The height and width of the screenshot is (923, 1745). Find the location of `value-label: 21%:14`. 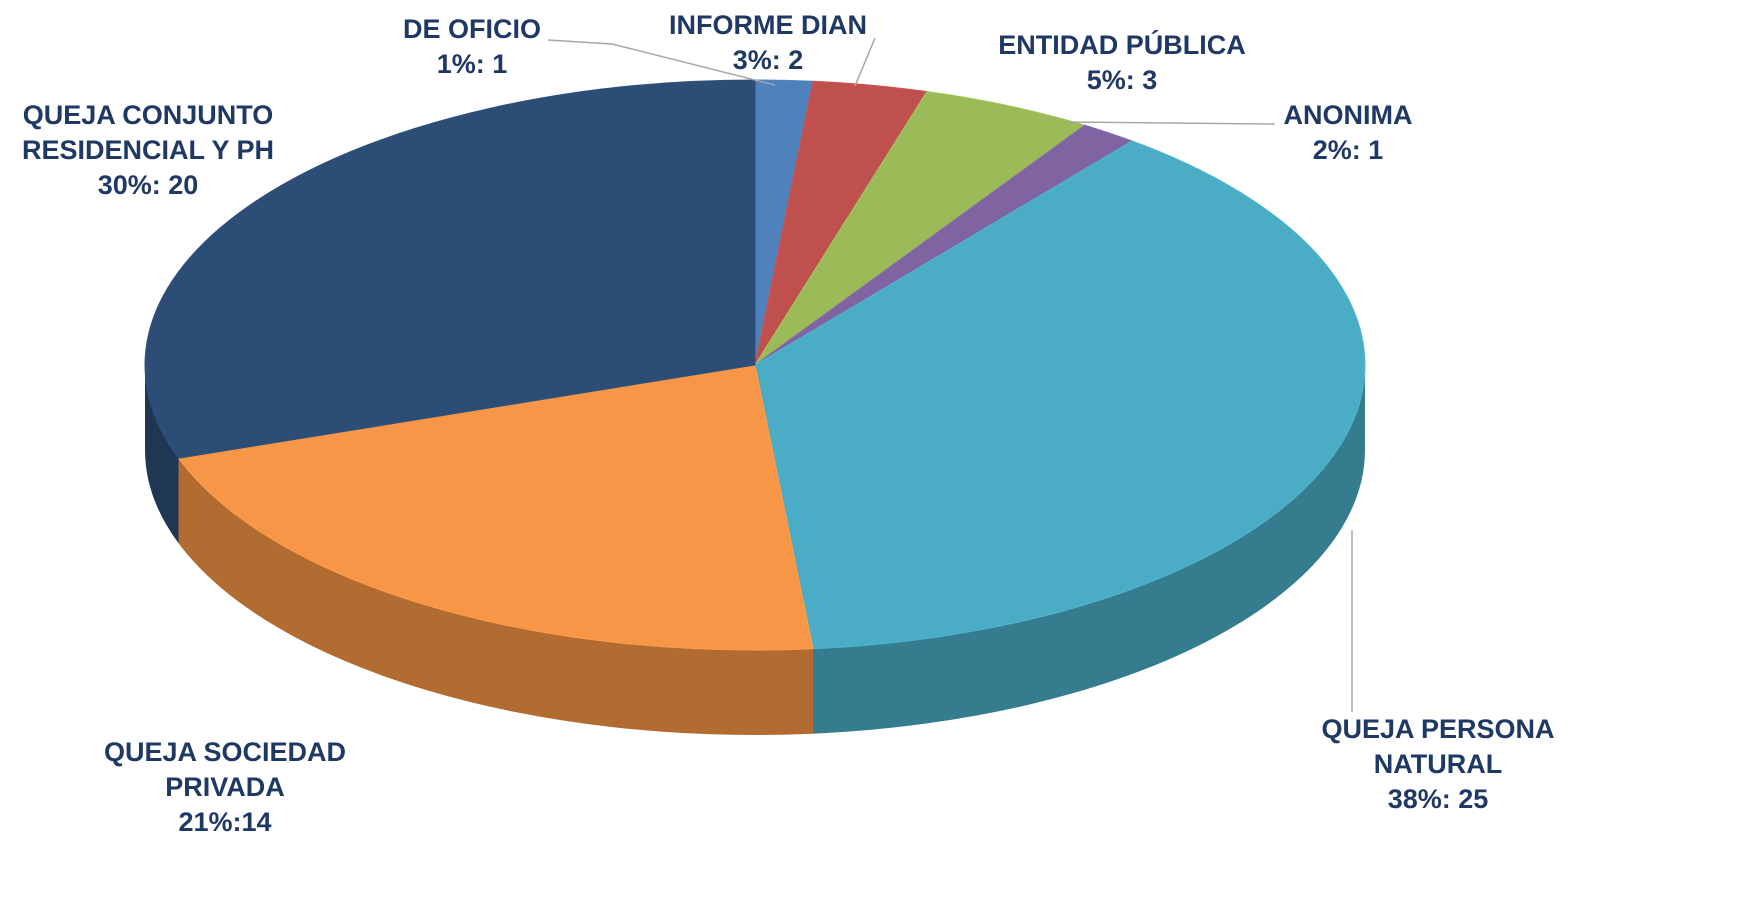

value-label: 21%:14 is located at coordinates (225, 822).